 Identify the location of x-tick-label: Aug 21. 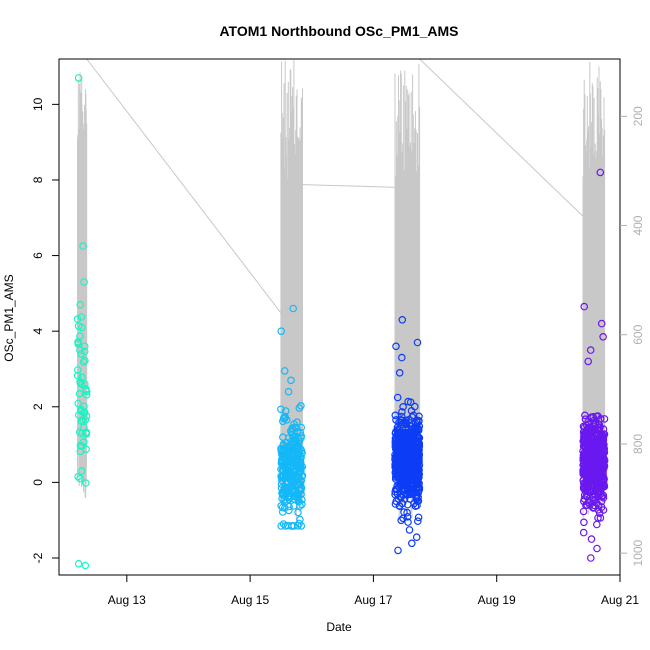
(620, 600).